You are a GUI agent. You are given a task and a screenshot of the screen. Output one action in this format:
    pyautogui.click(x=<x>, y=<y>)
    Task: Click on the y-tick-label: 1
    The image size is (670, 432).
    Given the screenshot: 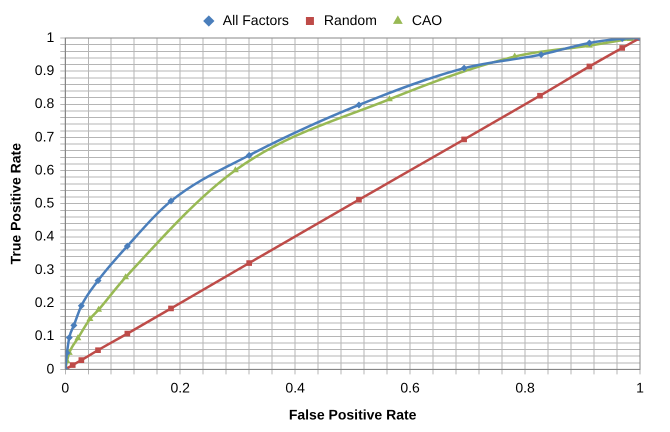 What is the action you would take?
    pyautogui.click(x=50, y=36)
    